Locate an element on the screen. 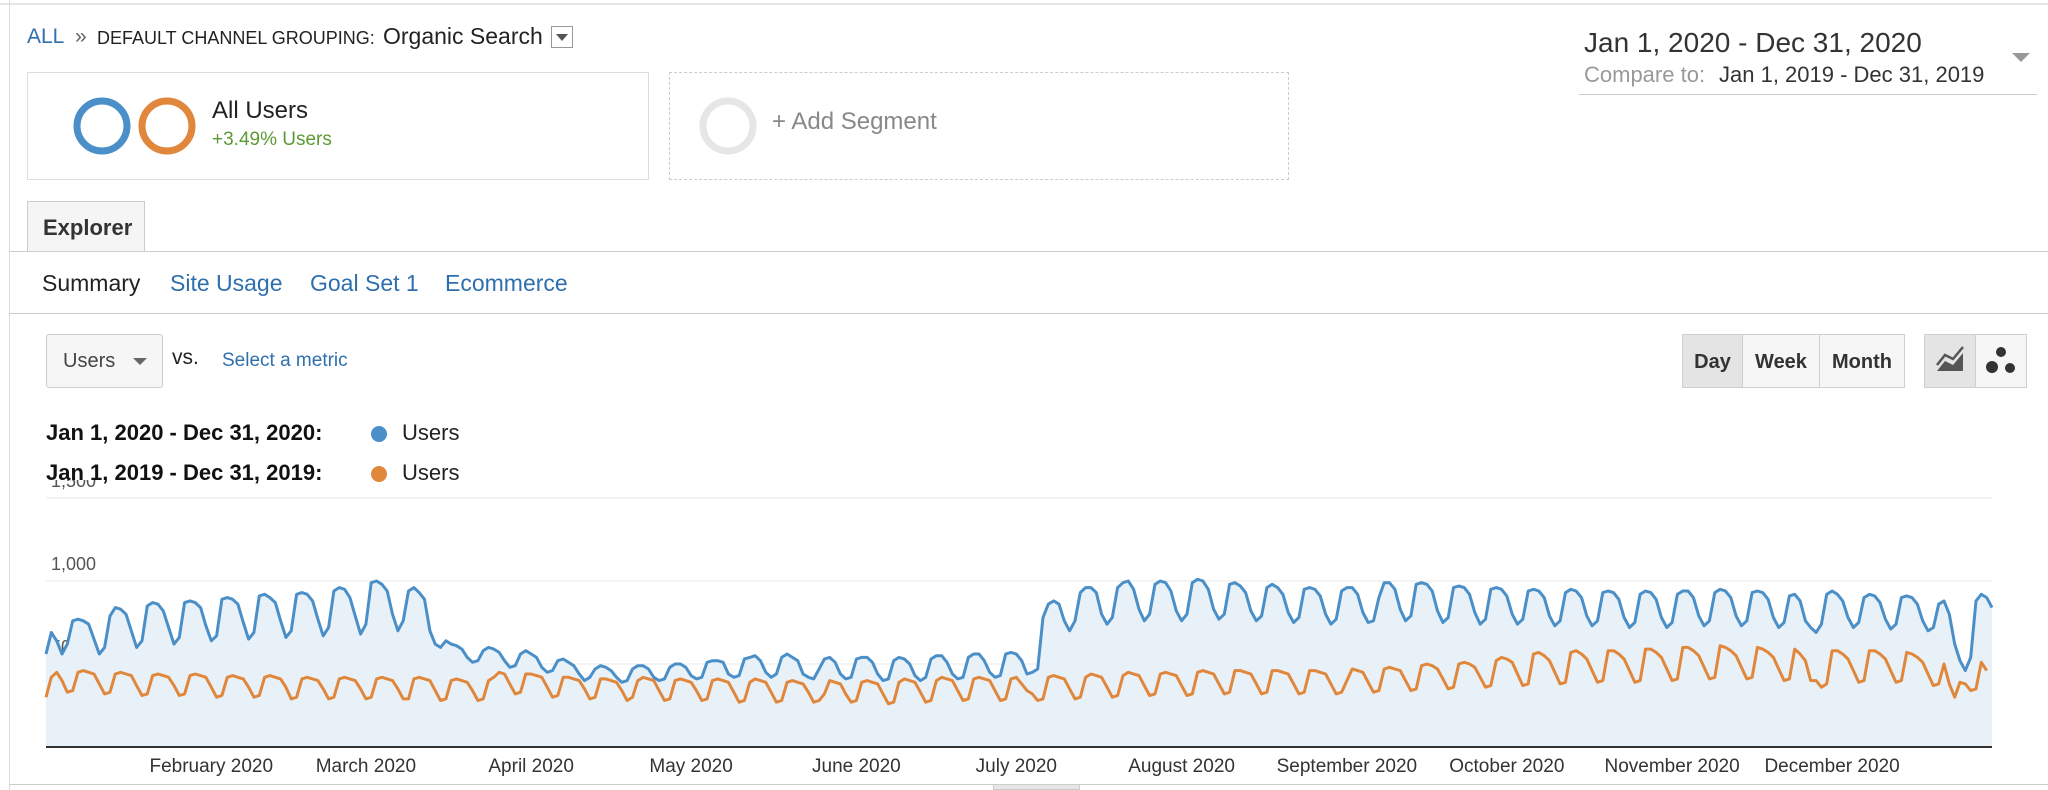 This screenshot has height=790, width=2048. x-tick-label: August 2020 is located at coordinates (1181, 766).